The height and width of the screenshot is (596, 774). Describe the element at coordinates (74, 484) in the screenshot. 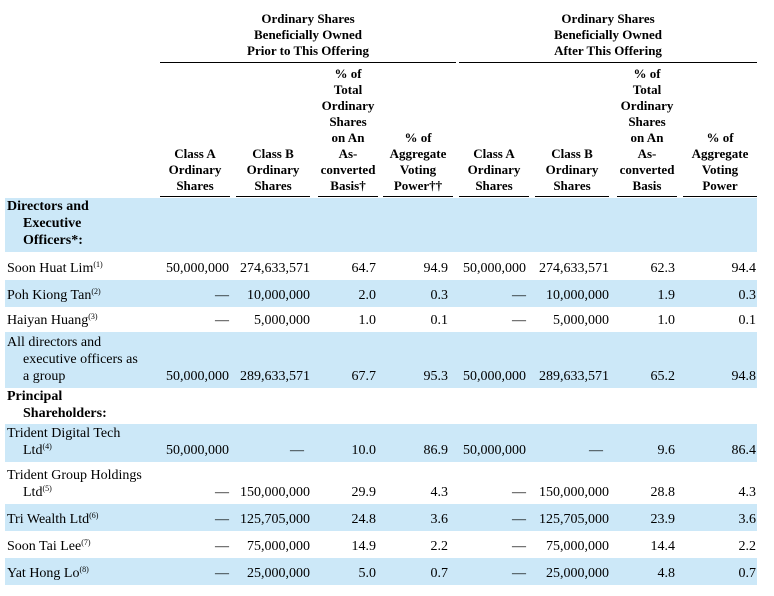

I see `row-label: Trident Group Holdings Ltd(5)` at that location.